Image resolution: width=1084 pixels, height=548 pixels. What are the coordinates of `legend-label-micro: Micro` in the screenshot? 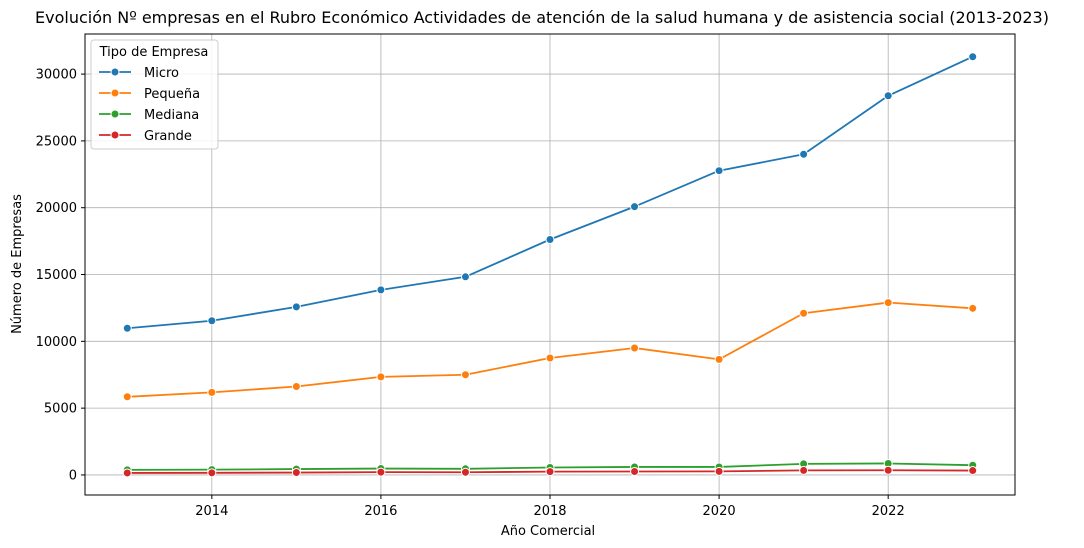 It's located at (161, 73).